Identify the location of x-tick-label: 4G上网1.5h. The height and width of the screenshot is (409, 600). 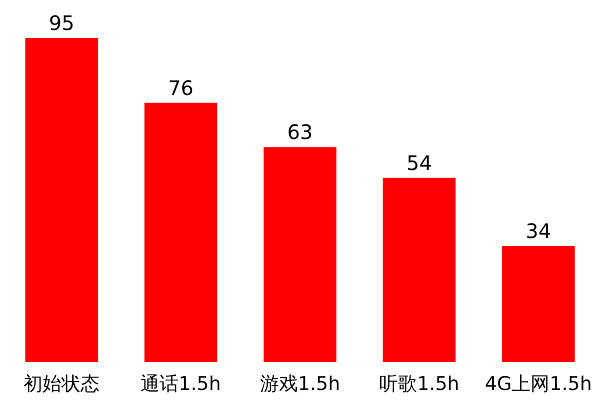
(538, 384).